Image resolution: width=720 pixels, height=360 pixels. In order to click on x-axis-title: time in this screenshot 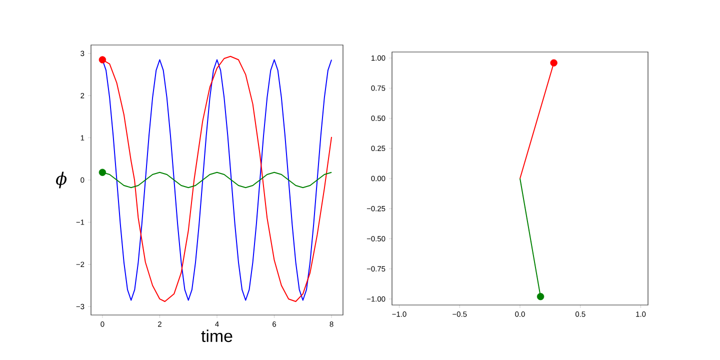, I will do `click(216, 336)`.